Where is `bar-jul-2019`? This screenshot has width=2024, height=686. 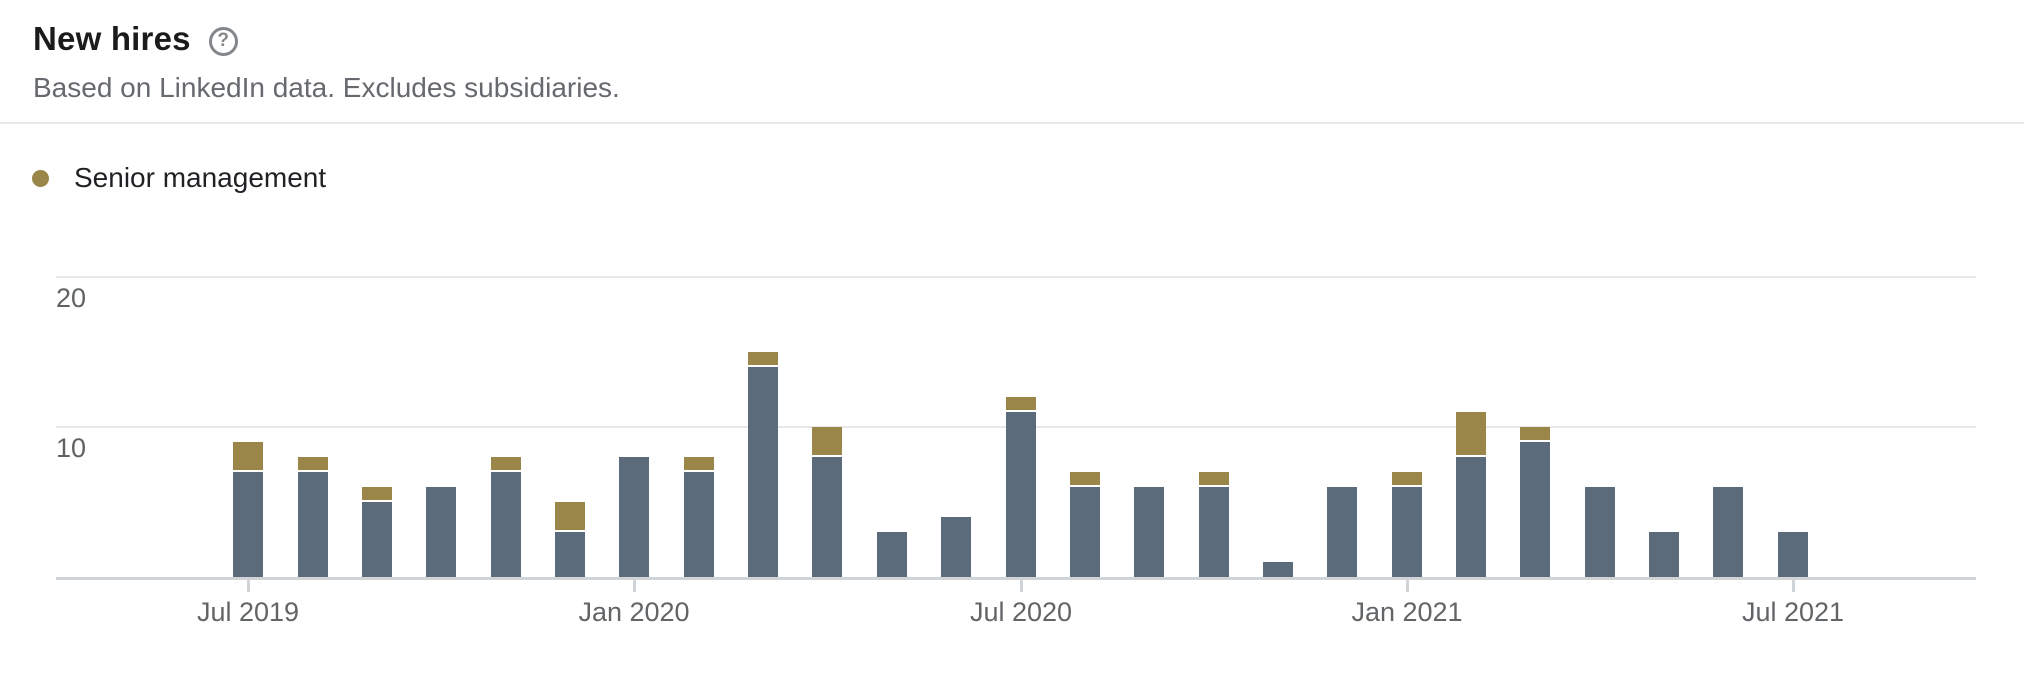 bar-jul-2019 is located at coordinates (248, 509).